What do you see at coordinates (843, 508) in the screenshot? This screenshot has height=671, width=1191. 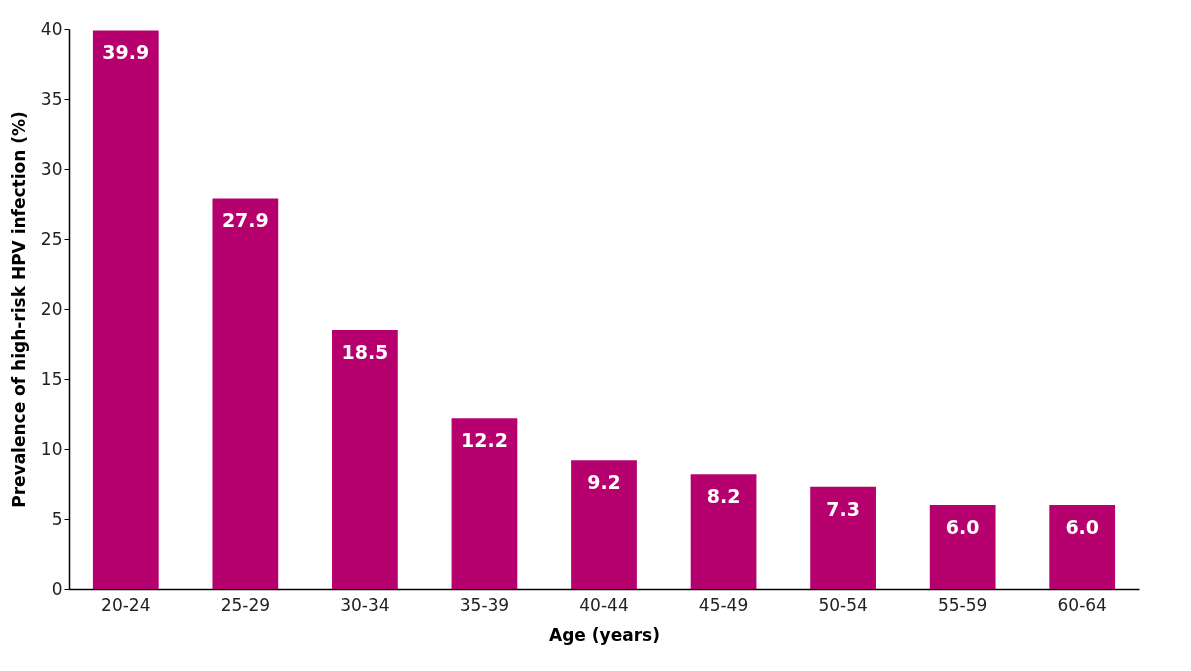 I see `data-label: 7.3` at bounding box center [843, 508].